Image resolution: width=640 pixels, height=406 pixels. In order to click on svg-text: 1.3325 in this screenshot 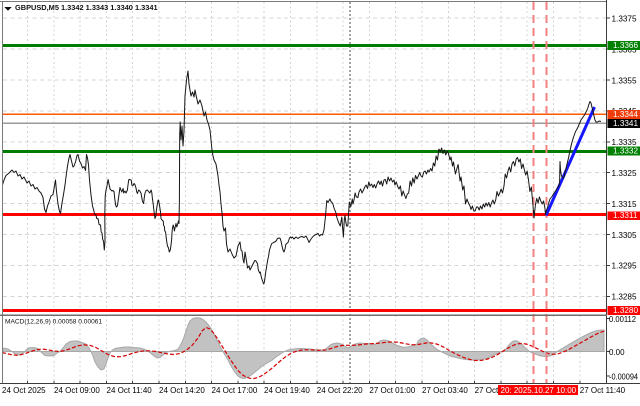, I will do `click(624, 173)`.